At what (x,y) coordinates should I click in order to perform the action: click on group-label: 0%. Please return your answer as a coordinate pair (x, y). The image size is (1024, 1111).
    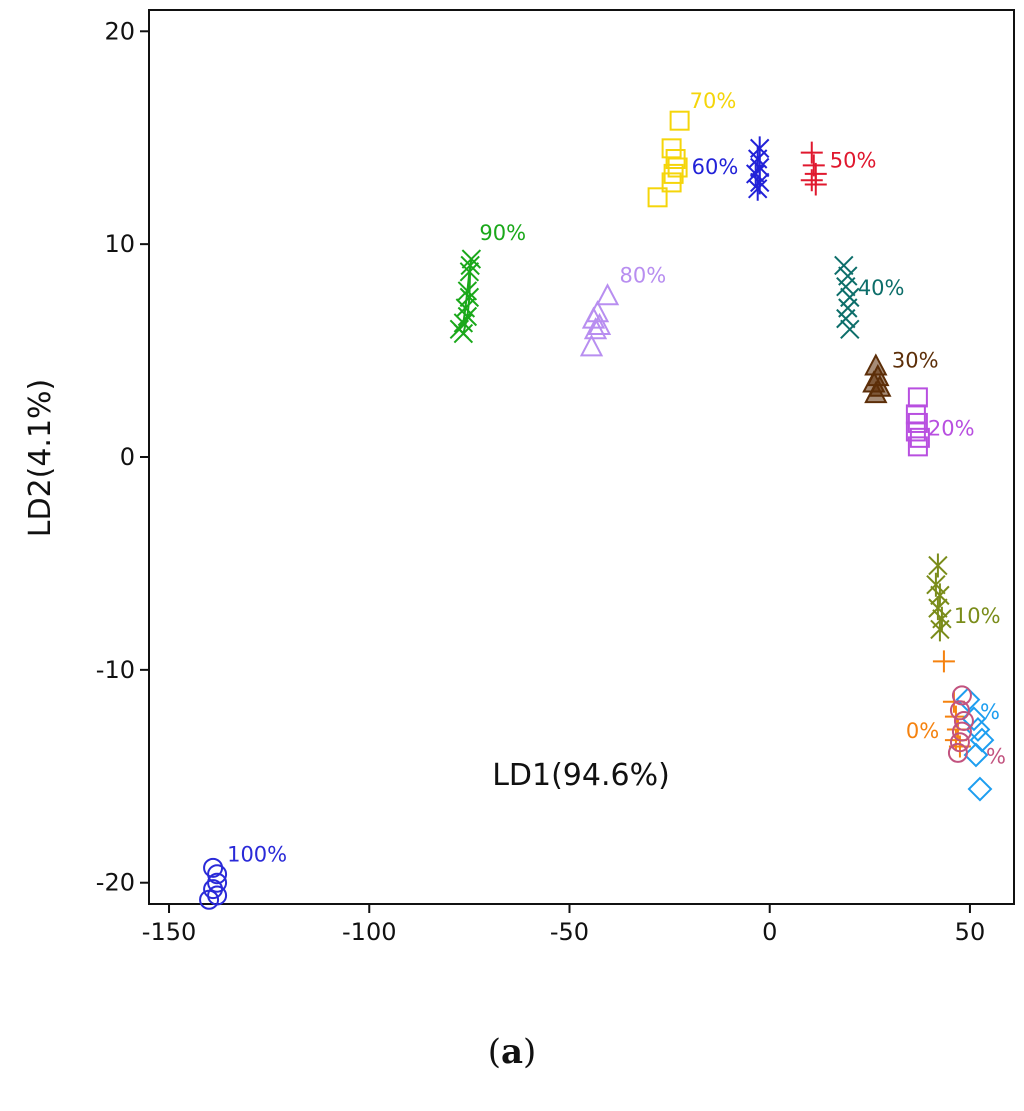
    Looking at the image, I should click on (922, 731).